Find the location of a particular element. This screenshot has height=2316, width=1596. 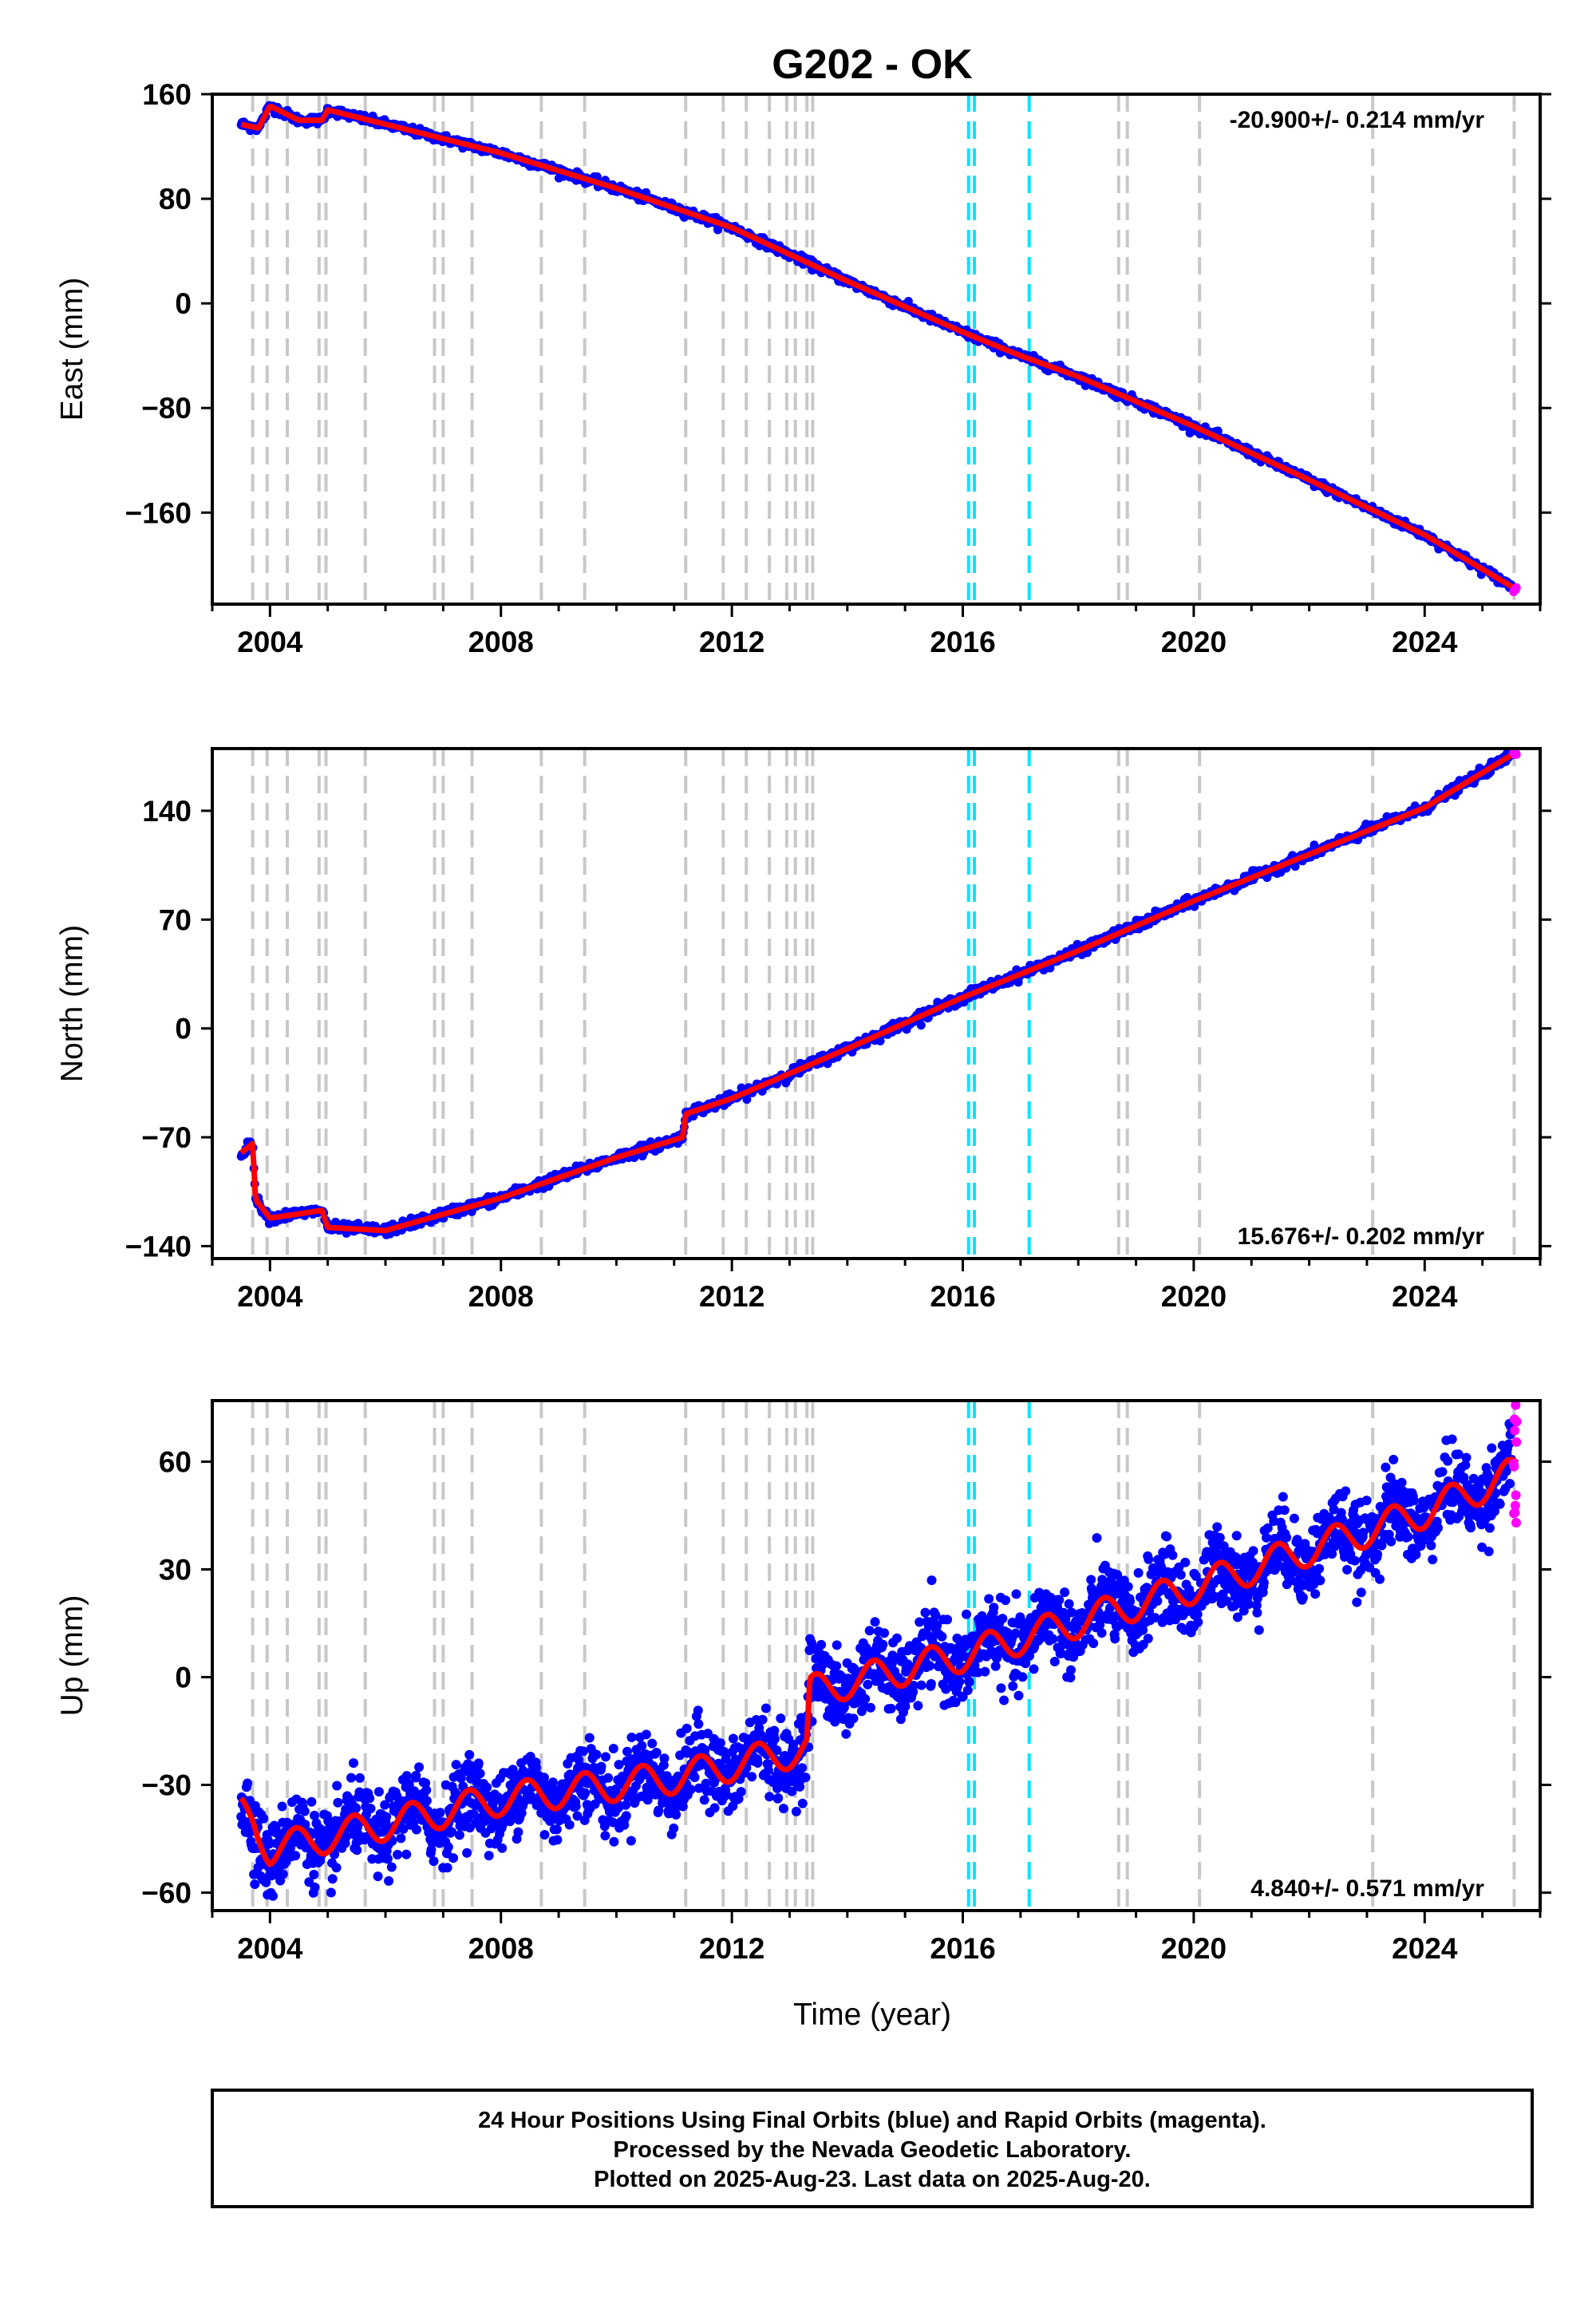

rapid-orbit-points-east is located at coordinates (1515, 589).